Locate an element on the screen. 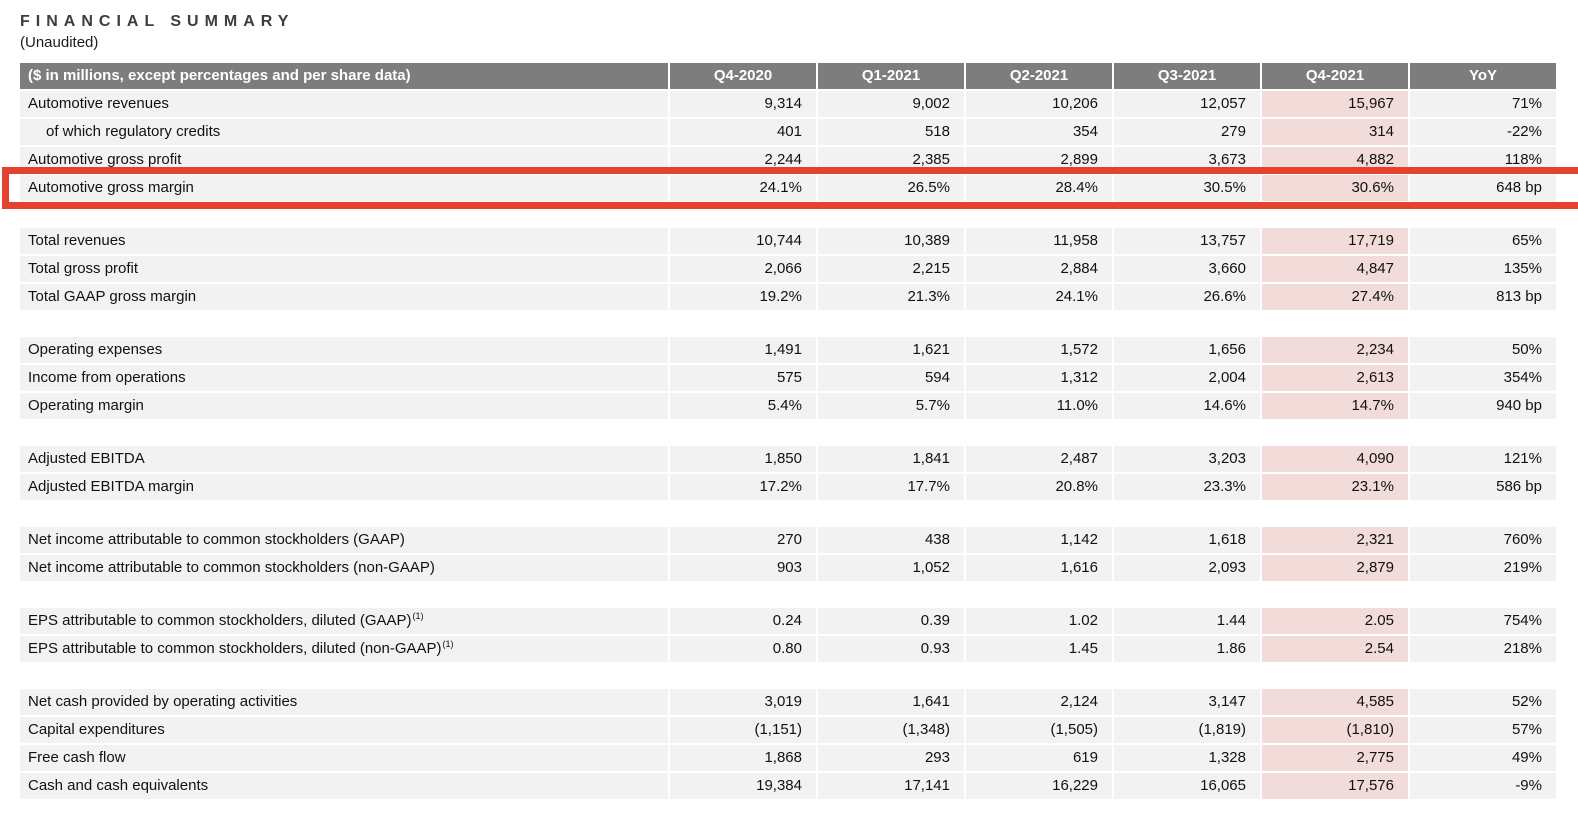 The height and width of the screenshot is (822, 1578). cell-yoy: 121% is located at coordinates (1482, 459).